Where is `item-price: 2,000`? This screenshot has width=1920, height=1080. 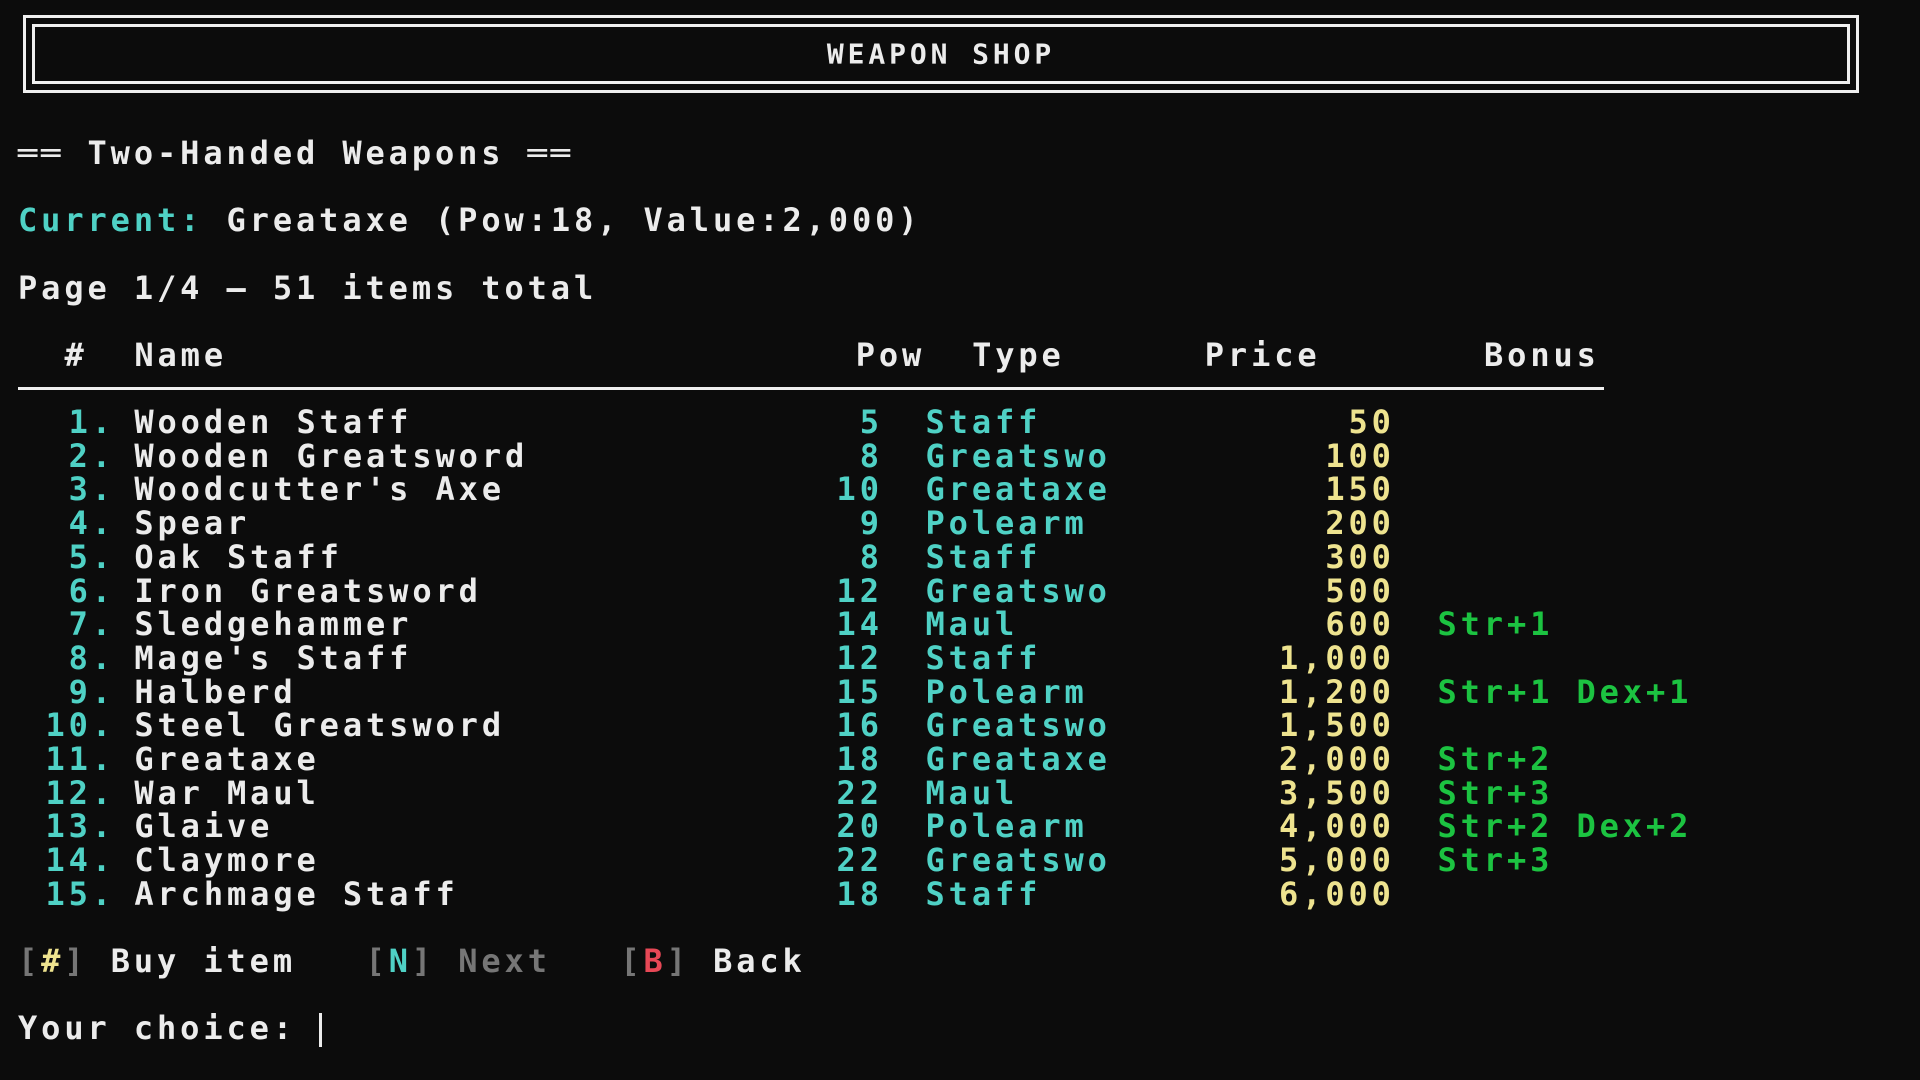 item-price: 2,000 is located at coordinates (1337, 759).